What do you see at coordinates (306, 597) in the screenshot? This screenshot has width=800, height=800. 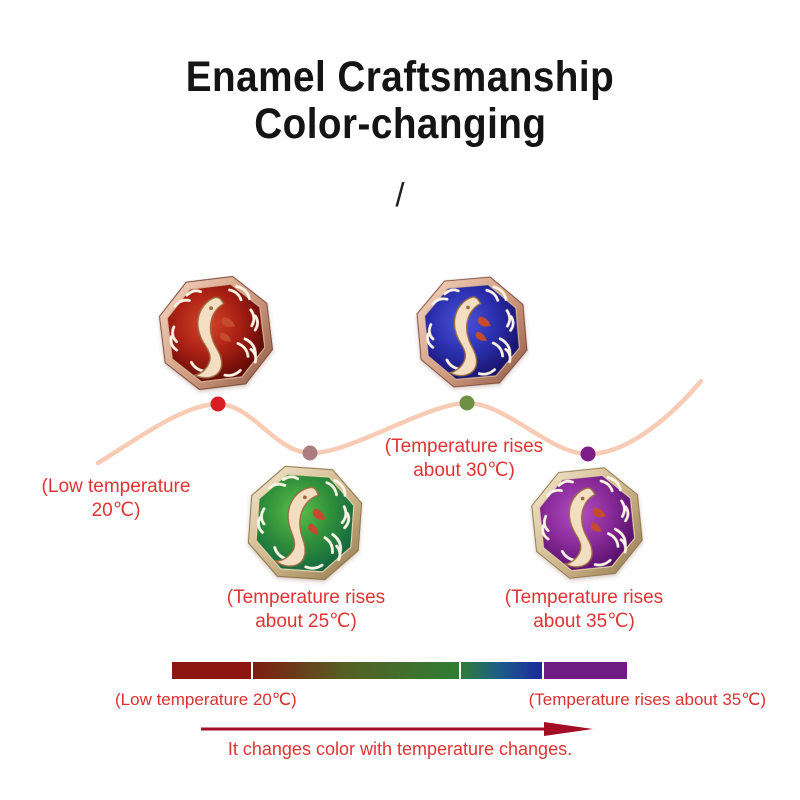 I see `label-rise-25c-line1: (Temperature rises` at bounding box center [306, 597].